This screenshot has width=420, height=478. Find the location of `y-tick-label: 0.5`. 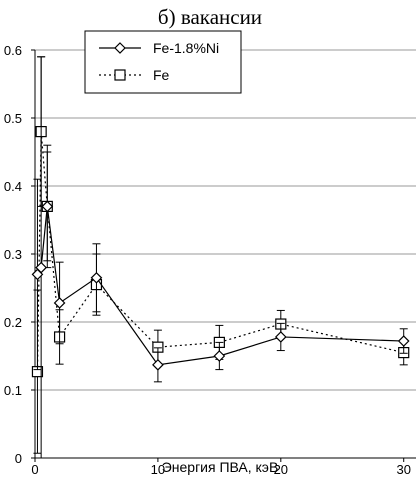

y-tick-label: 0.5 is located at coordinates (13, 118).